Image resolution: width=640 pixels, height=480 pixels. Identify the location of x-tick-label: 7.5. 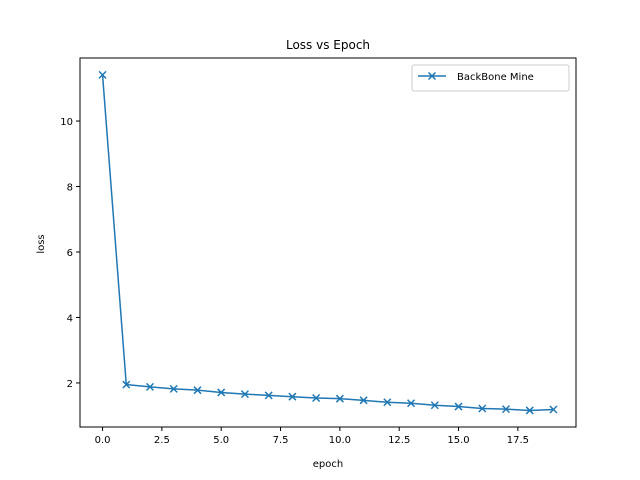
(281, 440).